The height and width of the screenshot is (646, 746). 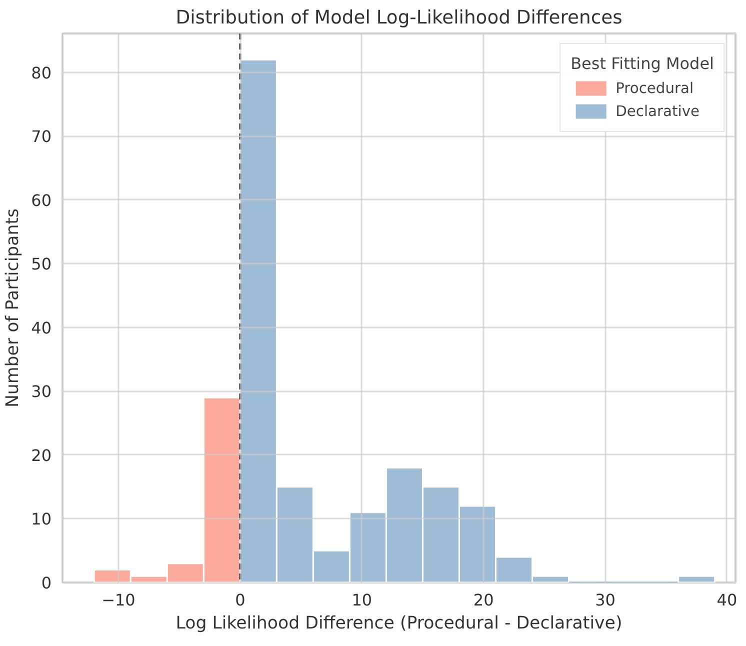 I want to click on y-tick-label: 50, so click(x=41, y=264).